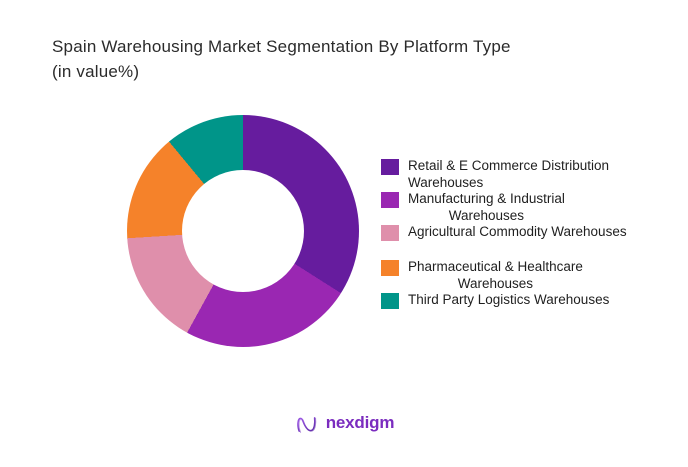  I want to click on legend-item: Manufacturing & Industrial Warehouses, so click(531, 207).